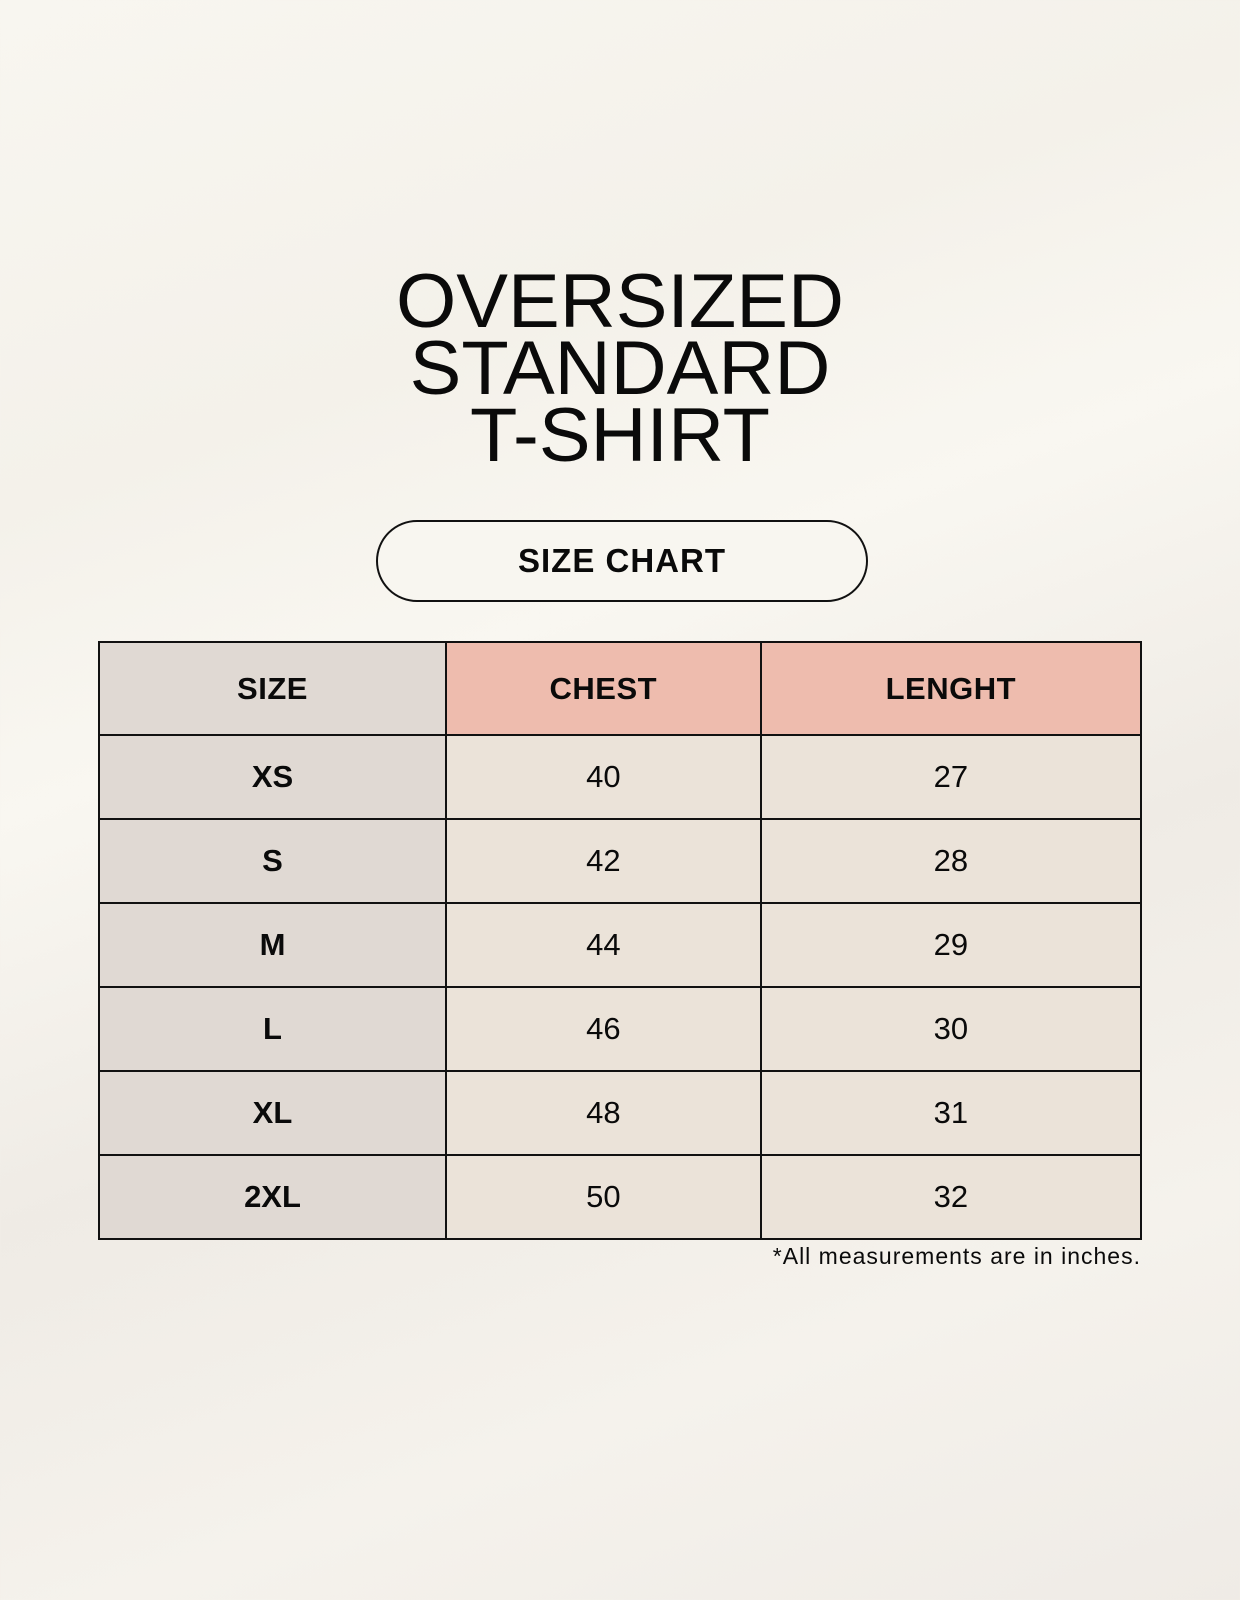  I want to click on cell-length: 28, so click(951, 861).